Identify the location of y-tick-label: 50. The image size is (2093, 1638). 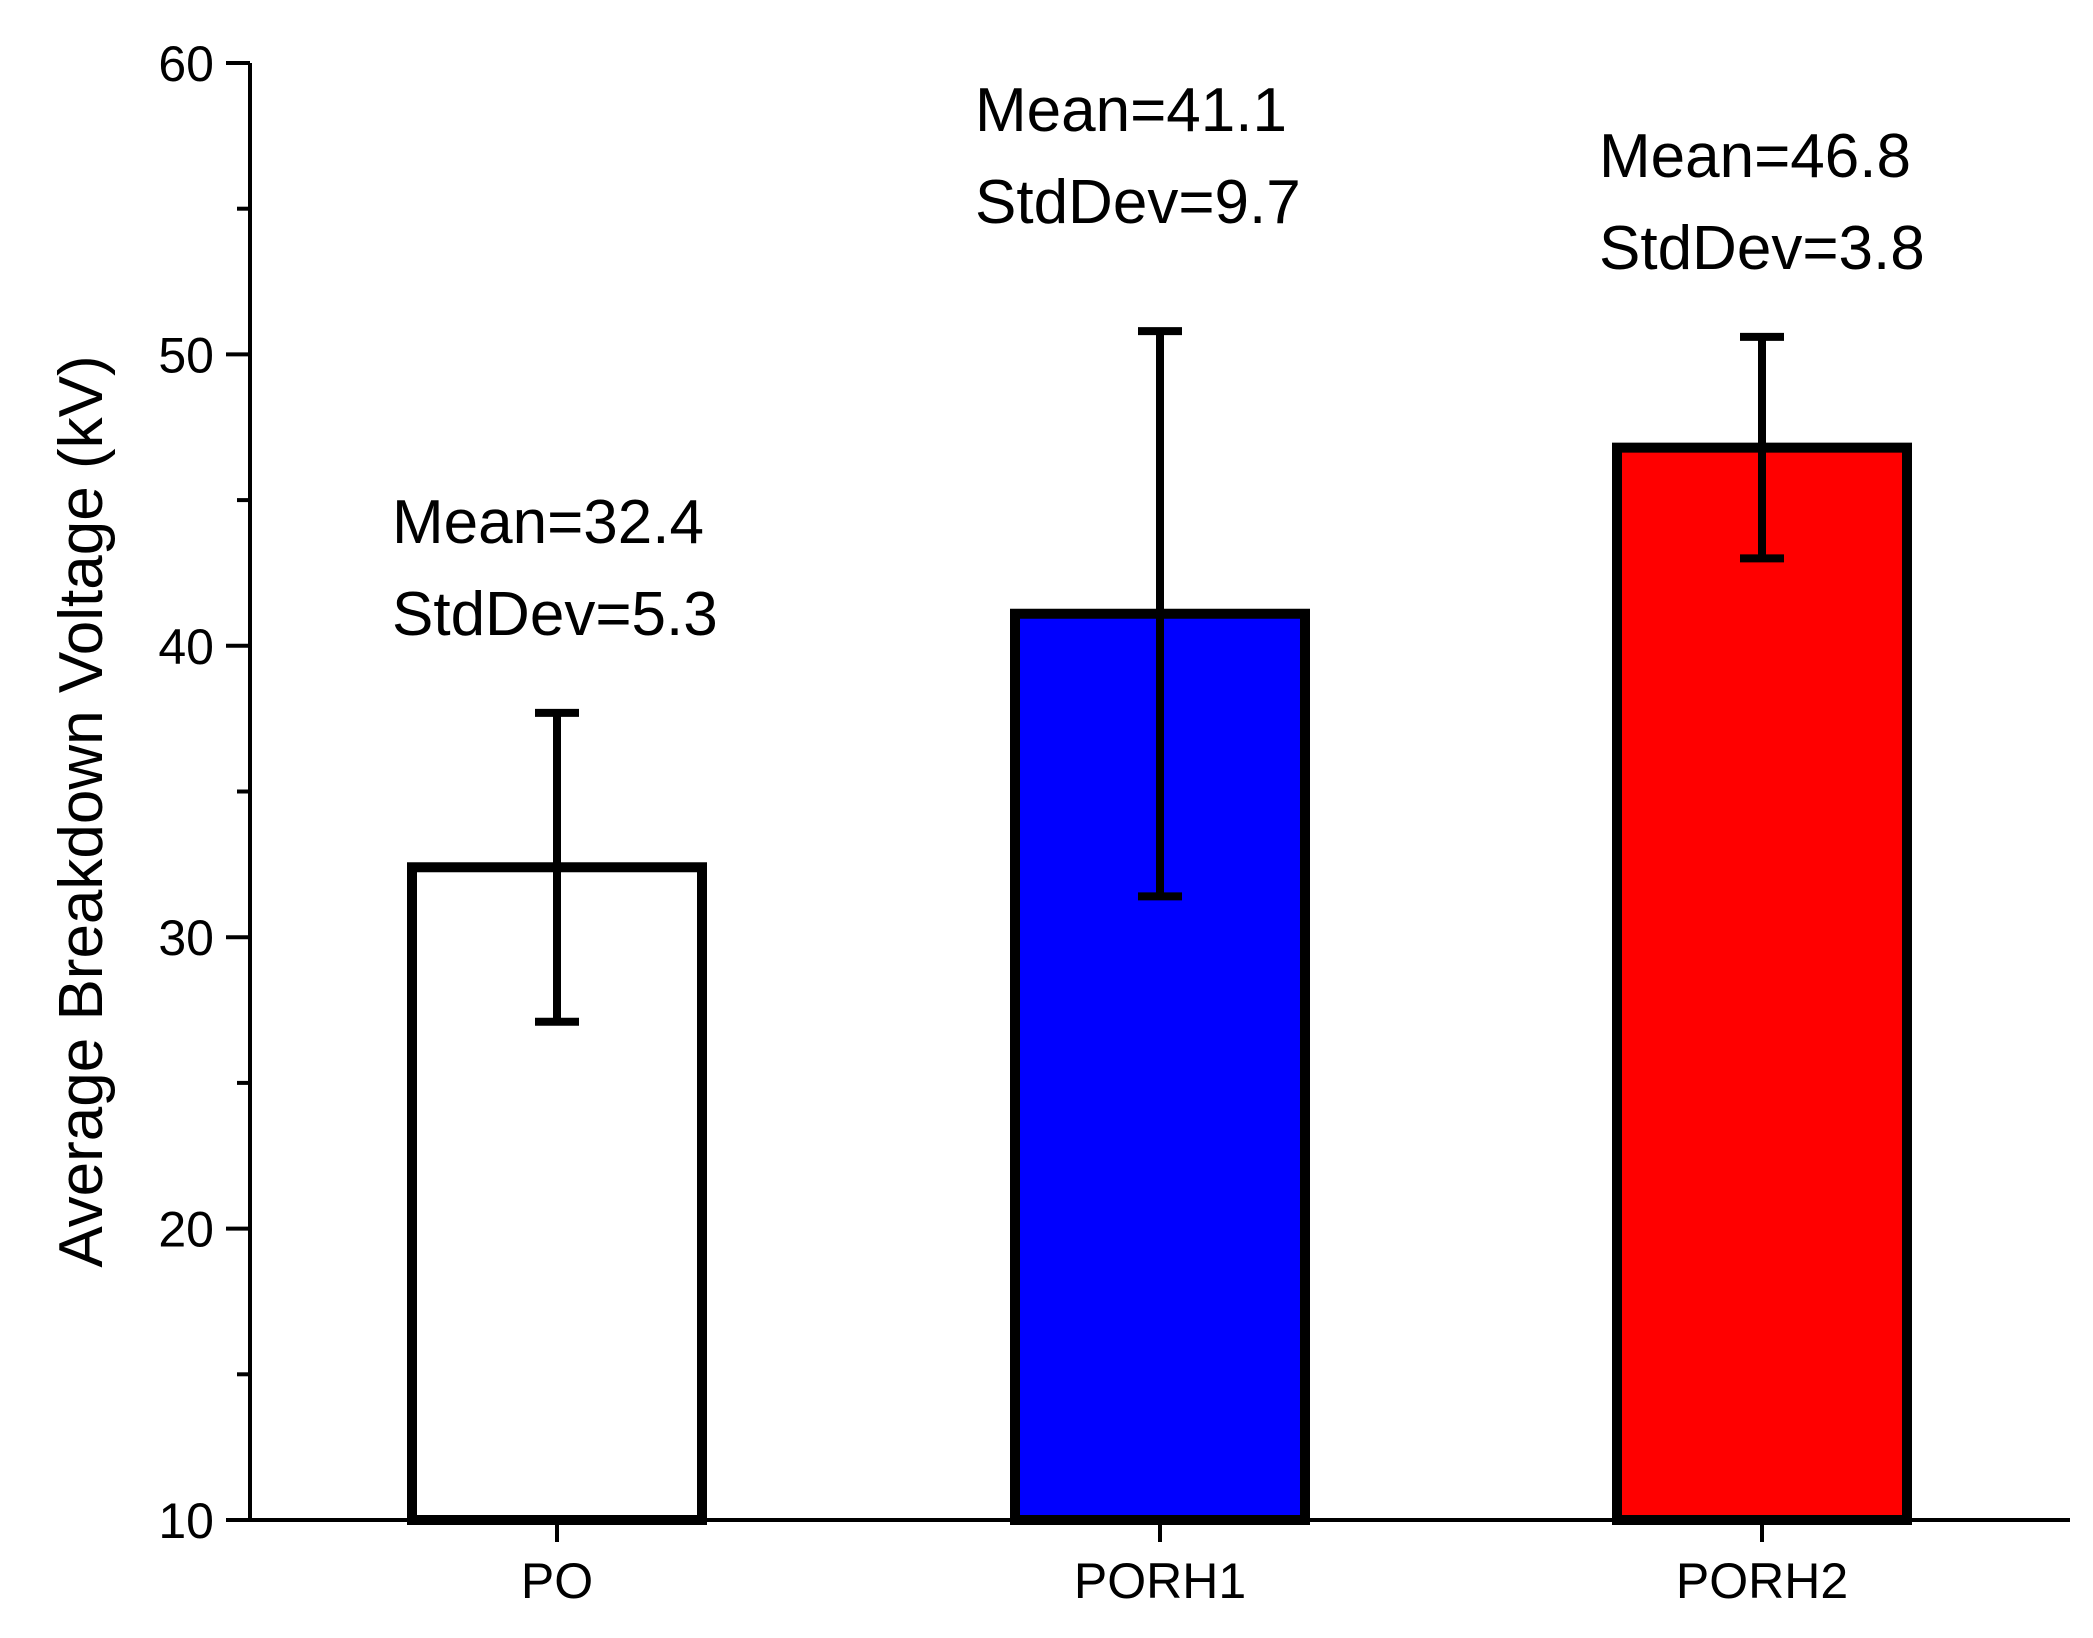
(186, 355).